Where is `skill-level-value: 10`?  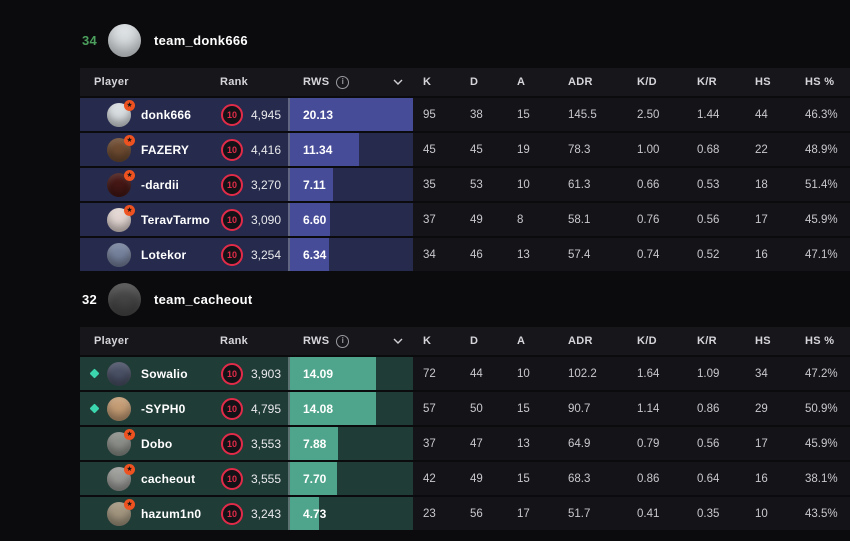
skill-level-value: 10 is located at coordinates (231, 219).